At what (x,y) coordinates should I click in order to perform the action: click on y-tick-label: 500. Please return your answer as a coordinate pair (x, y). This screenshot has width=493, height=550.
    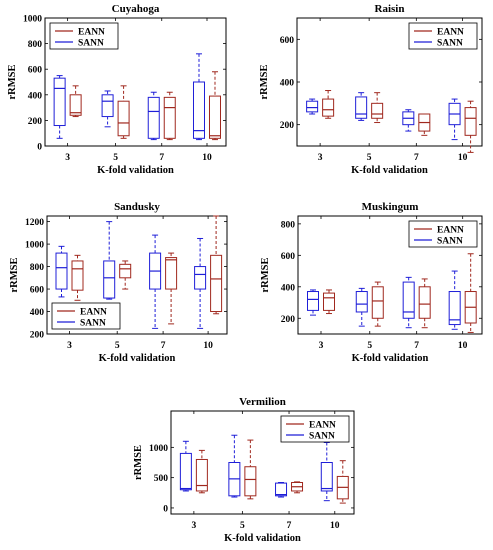
    Looking at the image, I should click on (161, 479).